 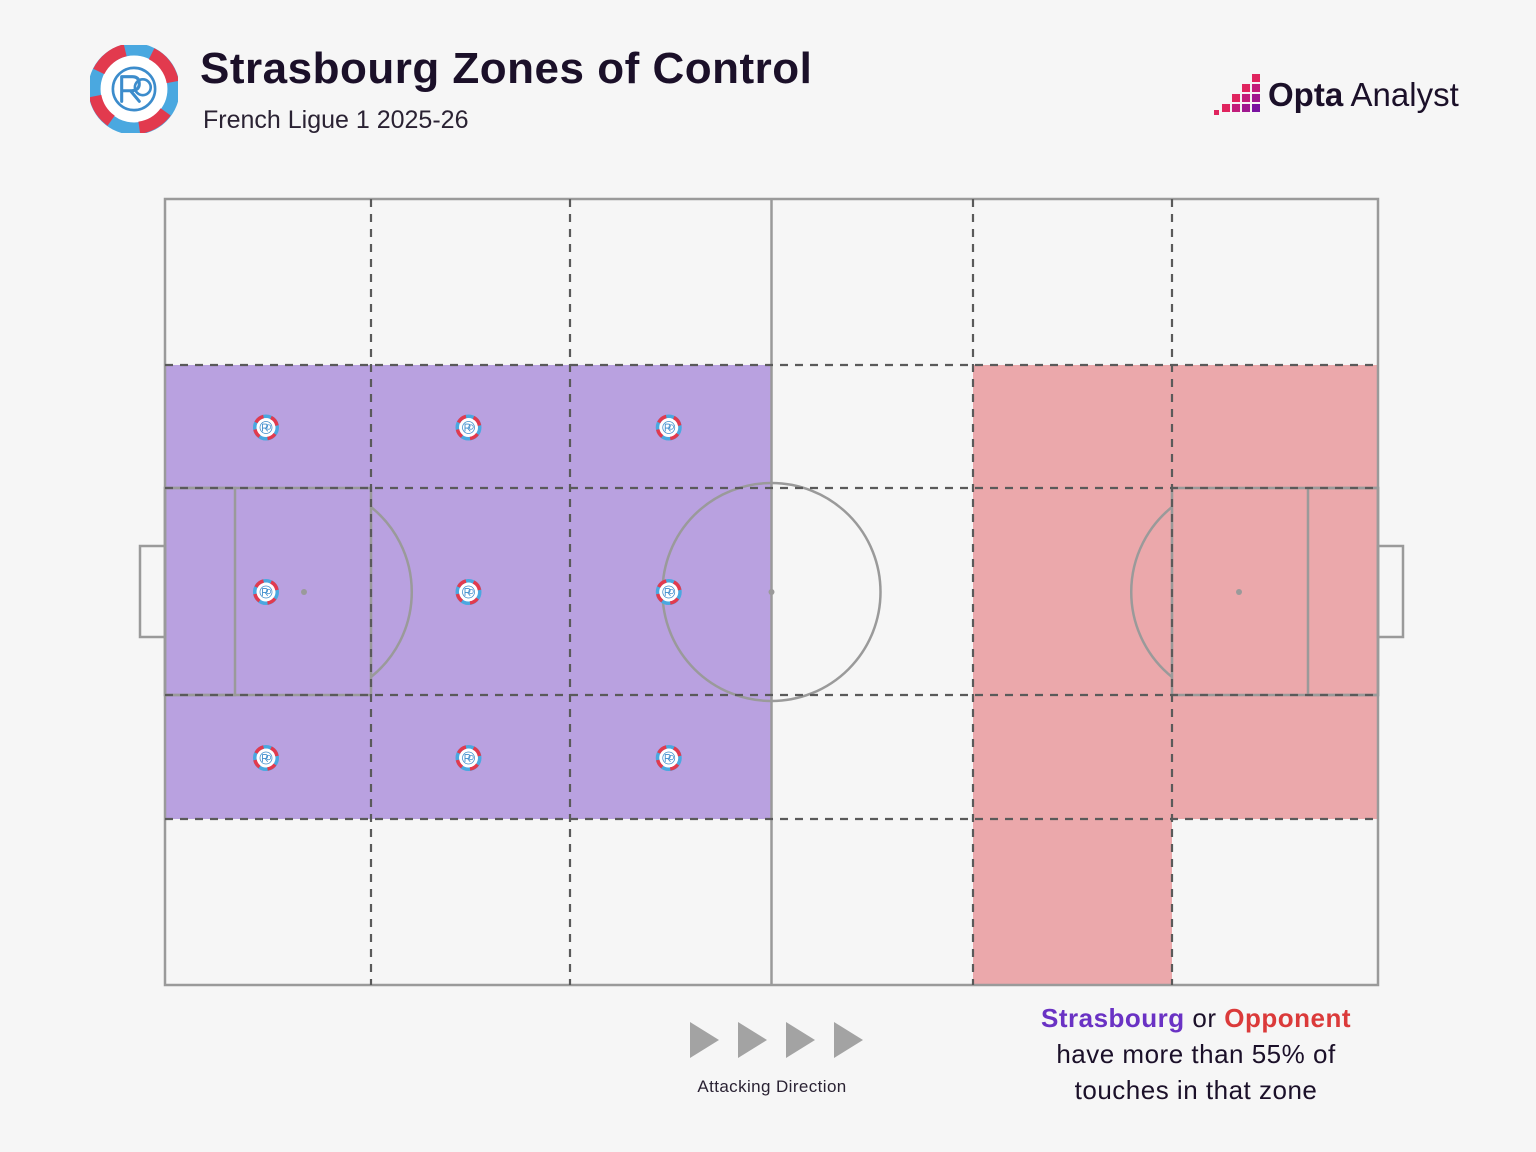 What do you see at coordinates (391, 592) in the screenshot?
I see `left-penalty-arc` at bounding box center [391, 592].